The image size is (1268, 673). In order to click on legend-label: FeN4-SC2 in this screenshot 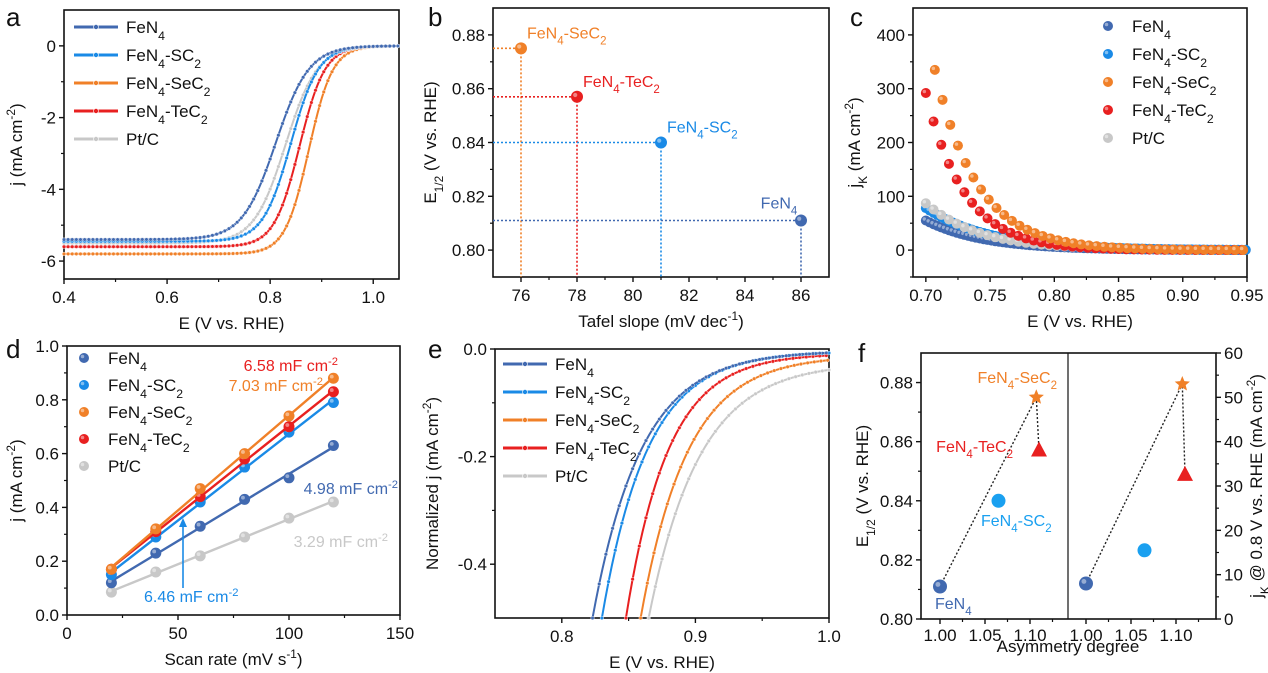, I will do `click(592, 395)`.